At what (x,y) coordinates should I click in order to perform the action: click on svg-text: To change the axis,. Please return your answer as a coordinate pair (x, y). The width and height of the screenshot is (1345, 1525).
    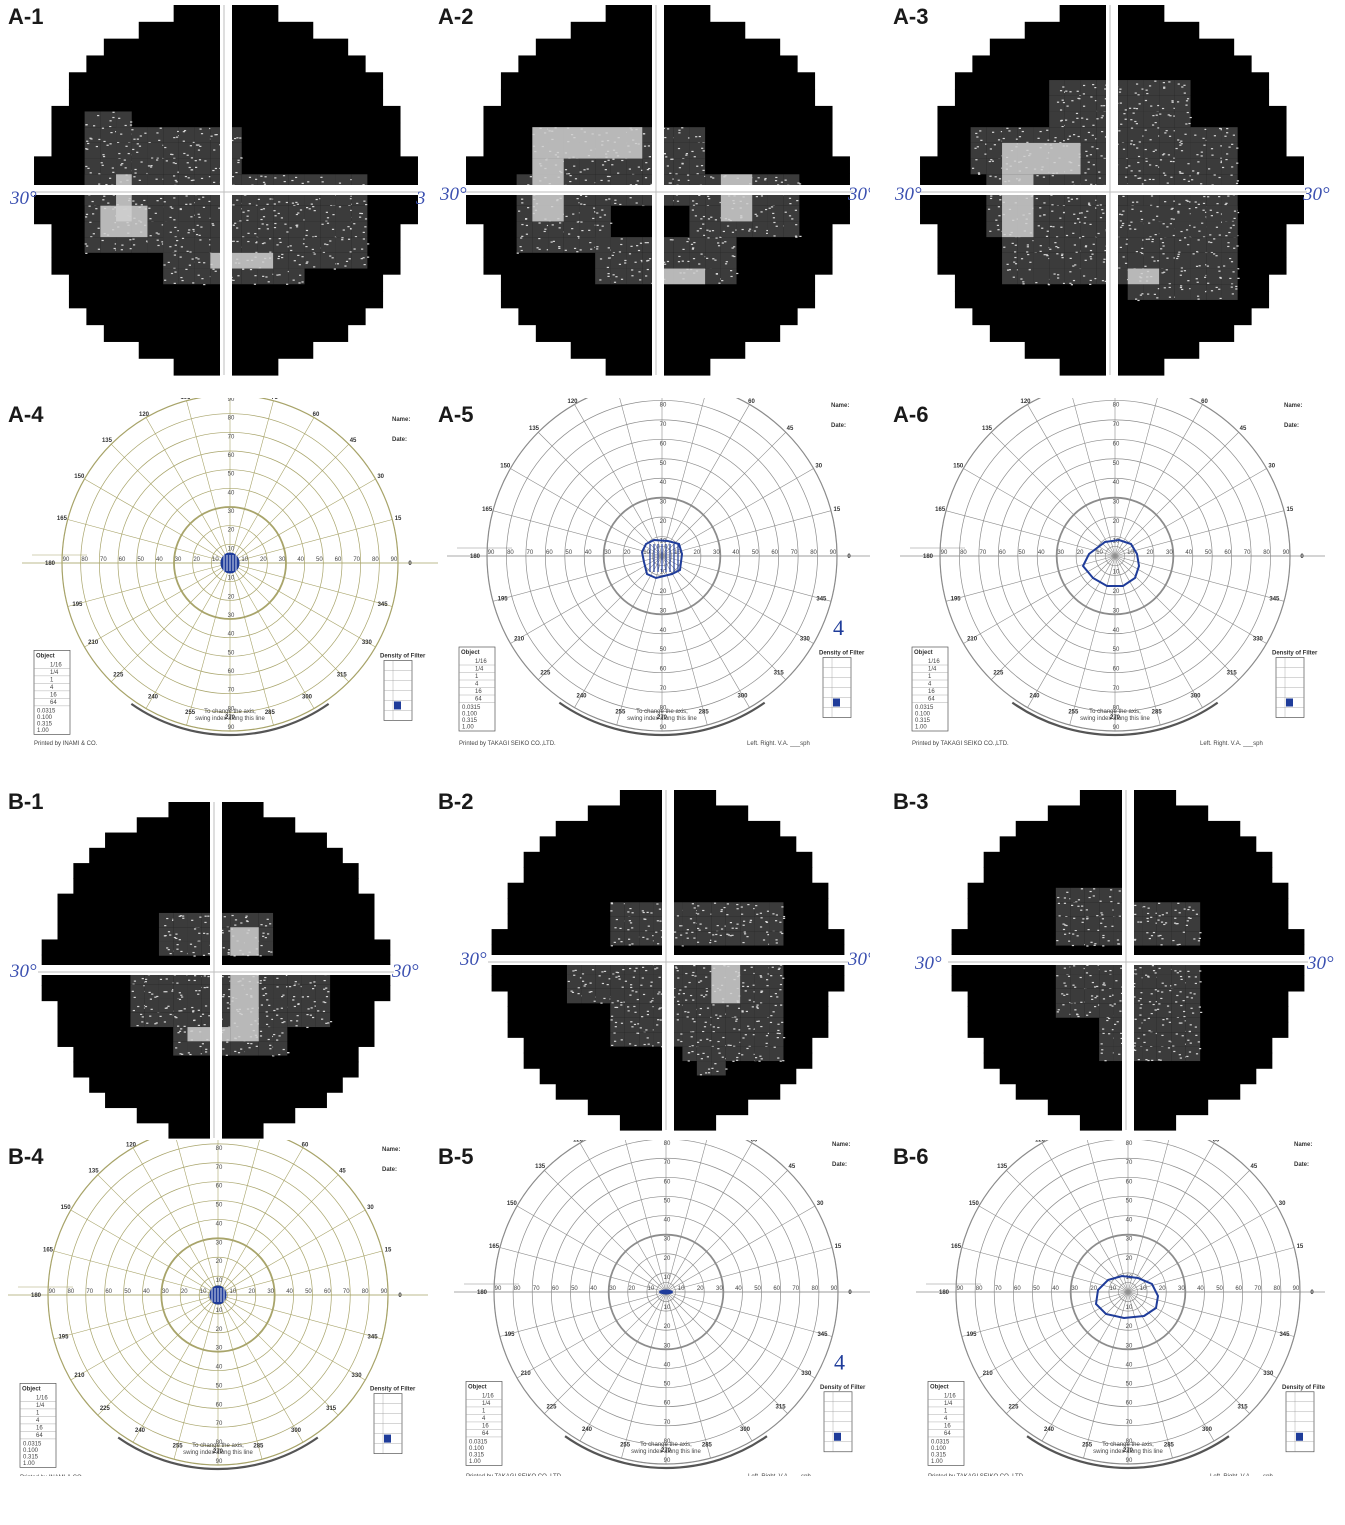
    Looking at the image, I should click on (662, 712).